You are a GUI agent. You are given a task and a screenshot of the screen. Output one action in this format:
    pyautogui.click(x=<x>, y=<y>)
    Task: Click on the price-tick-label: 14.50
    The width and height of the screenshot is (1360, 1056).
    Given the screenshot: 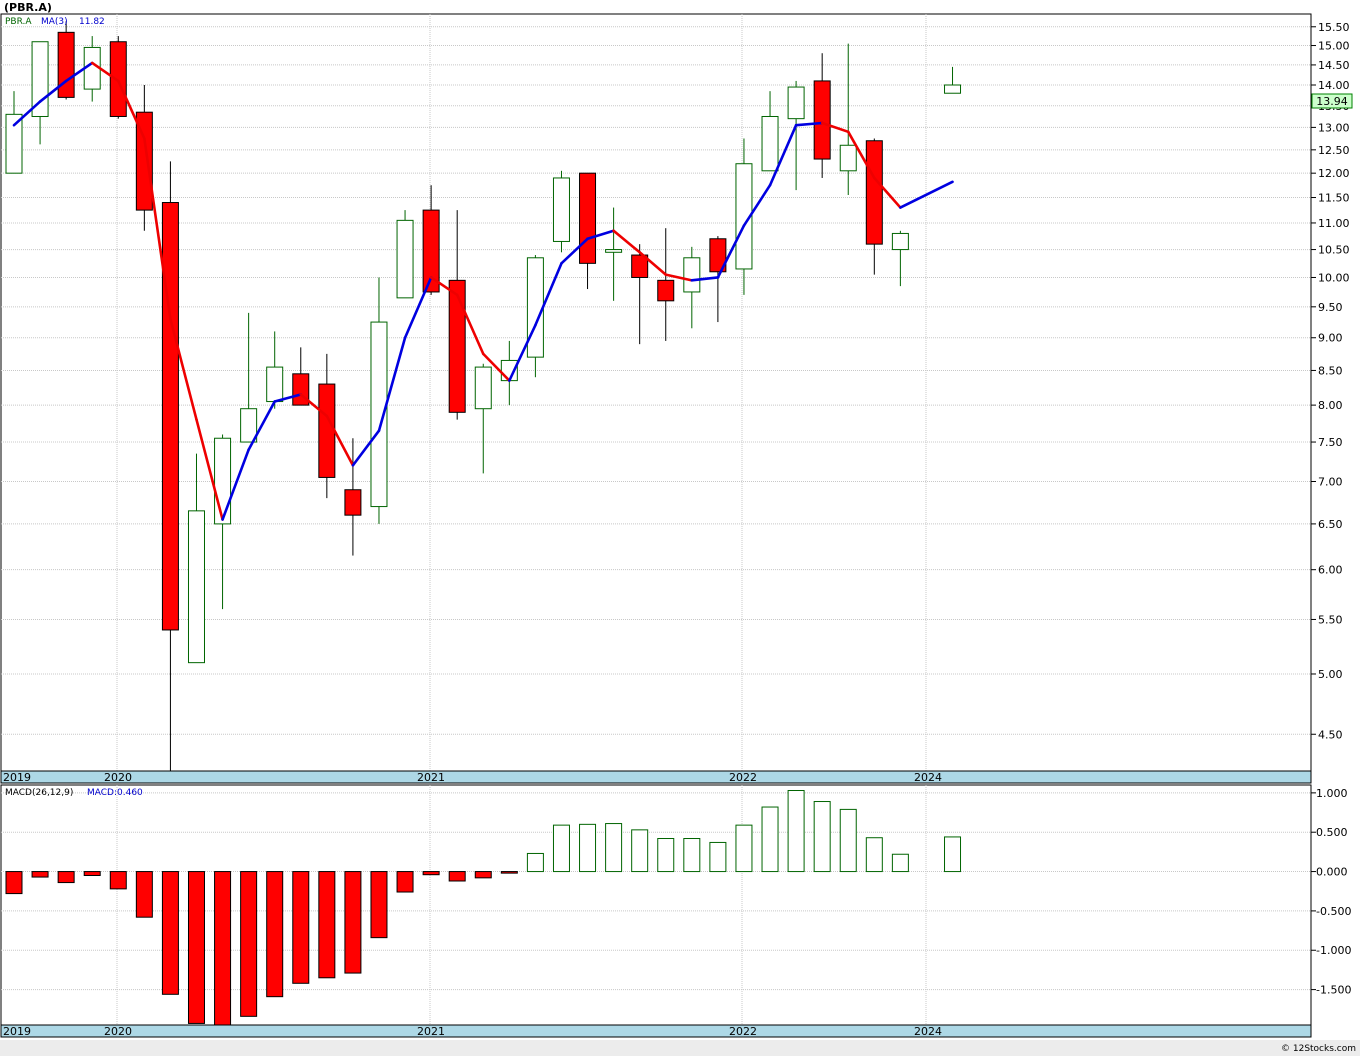 What is the action you would take?
    pyautogui.click(x=1334, y=65)
    